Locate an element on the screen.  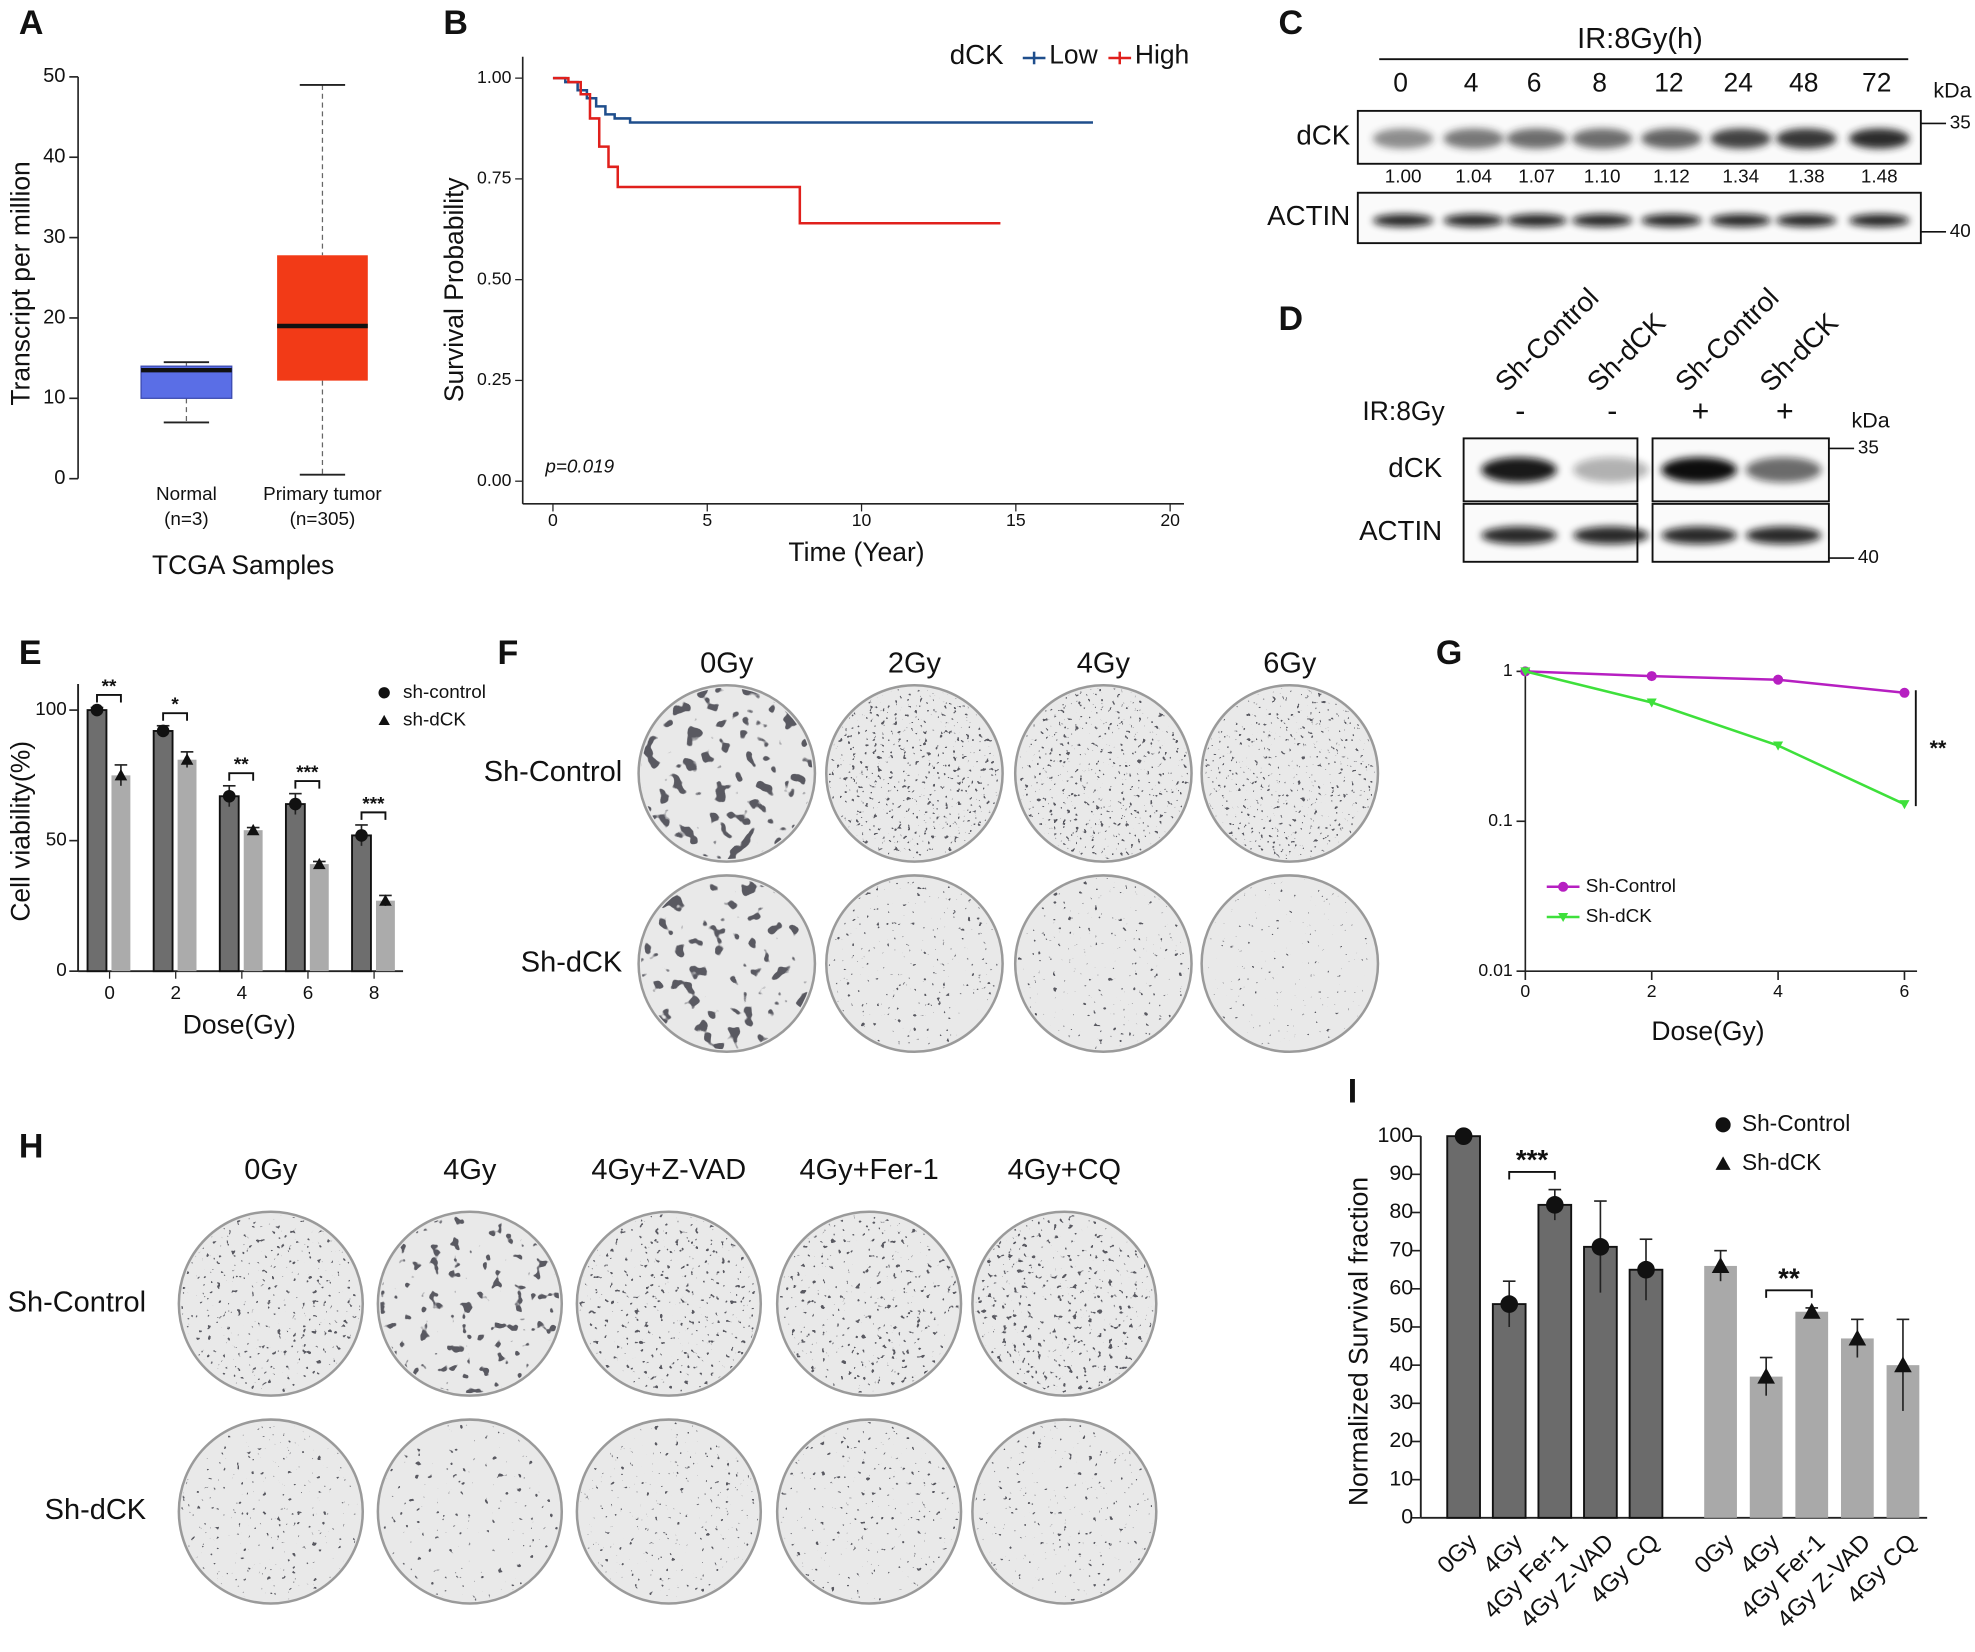
significance-label: * is located at coordinates (175, 705).